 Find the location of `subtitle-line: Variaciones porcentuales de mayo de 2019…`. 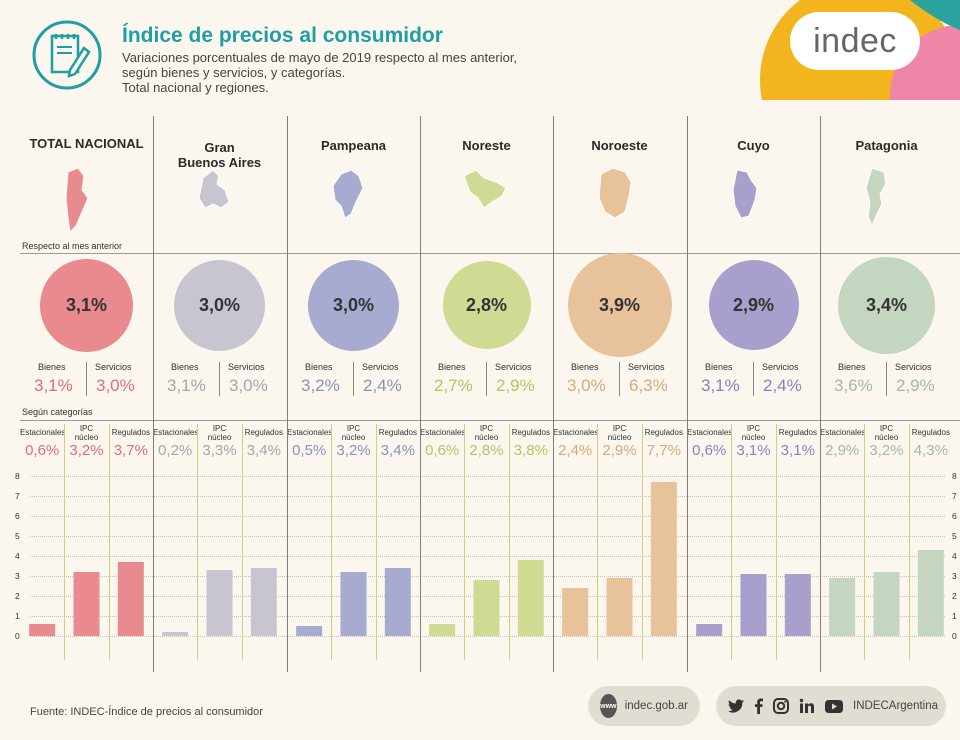

subtitle-line: Variaciones porcentuales de mayo de 2019… is located at coordinates (320, 57).